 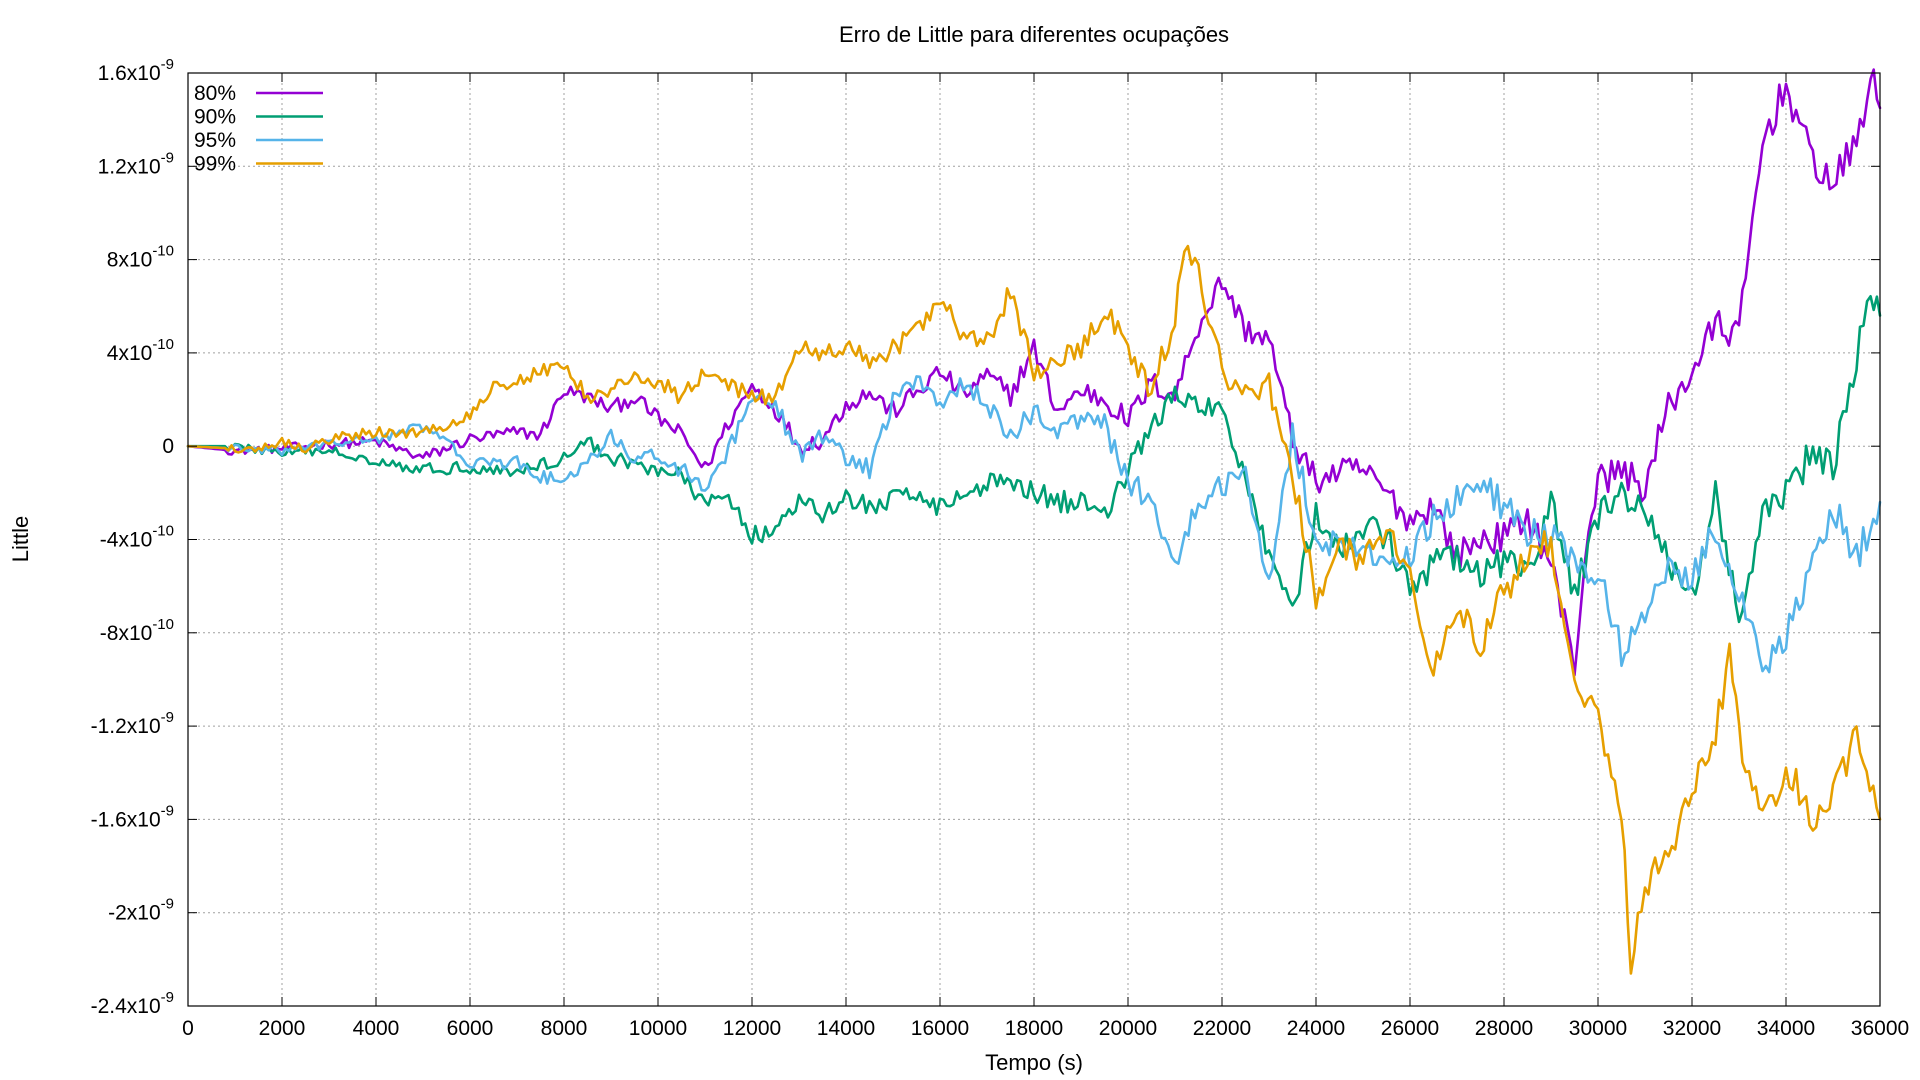 I want to click on y-tick-label: 8x10⁻¹⁰, so click(x=140, y=257).